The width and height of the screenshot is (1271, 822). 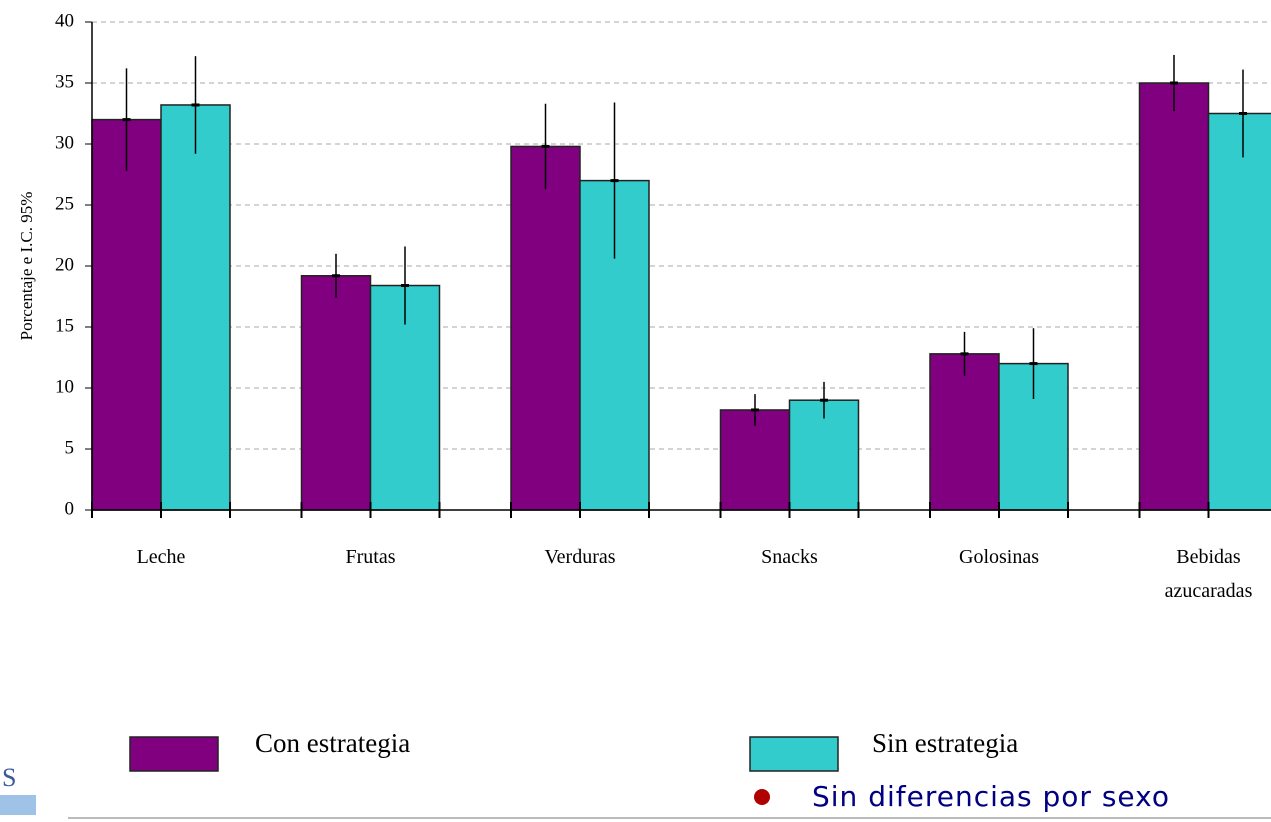 I want to click on note-bullet, so click(x=762, y=797).